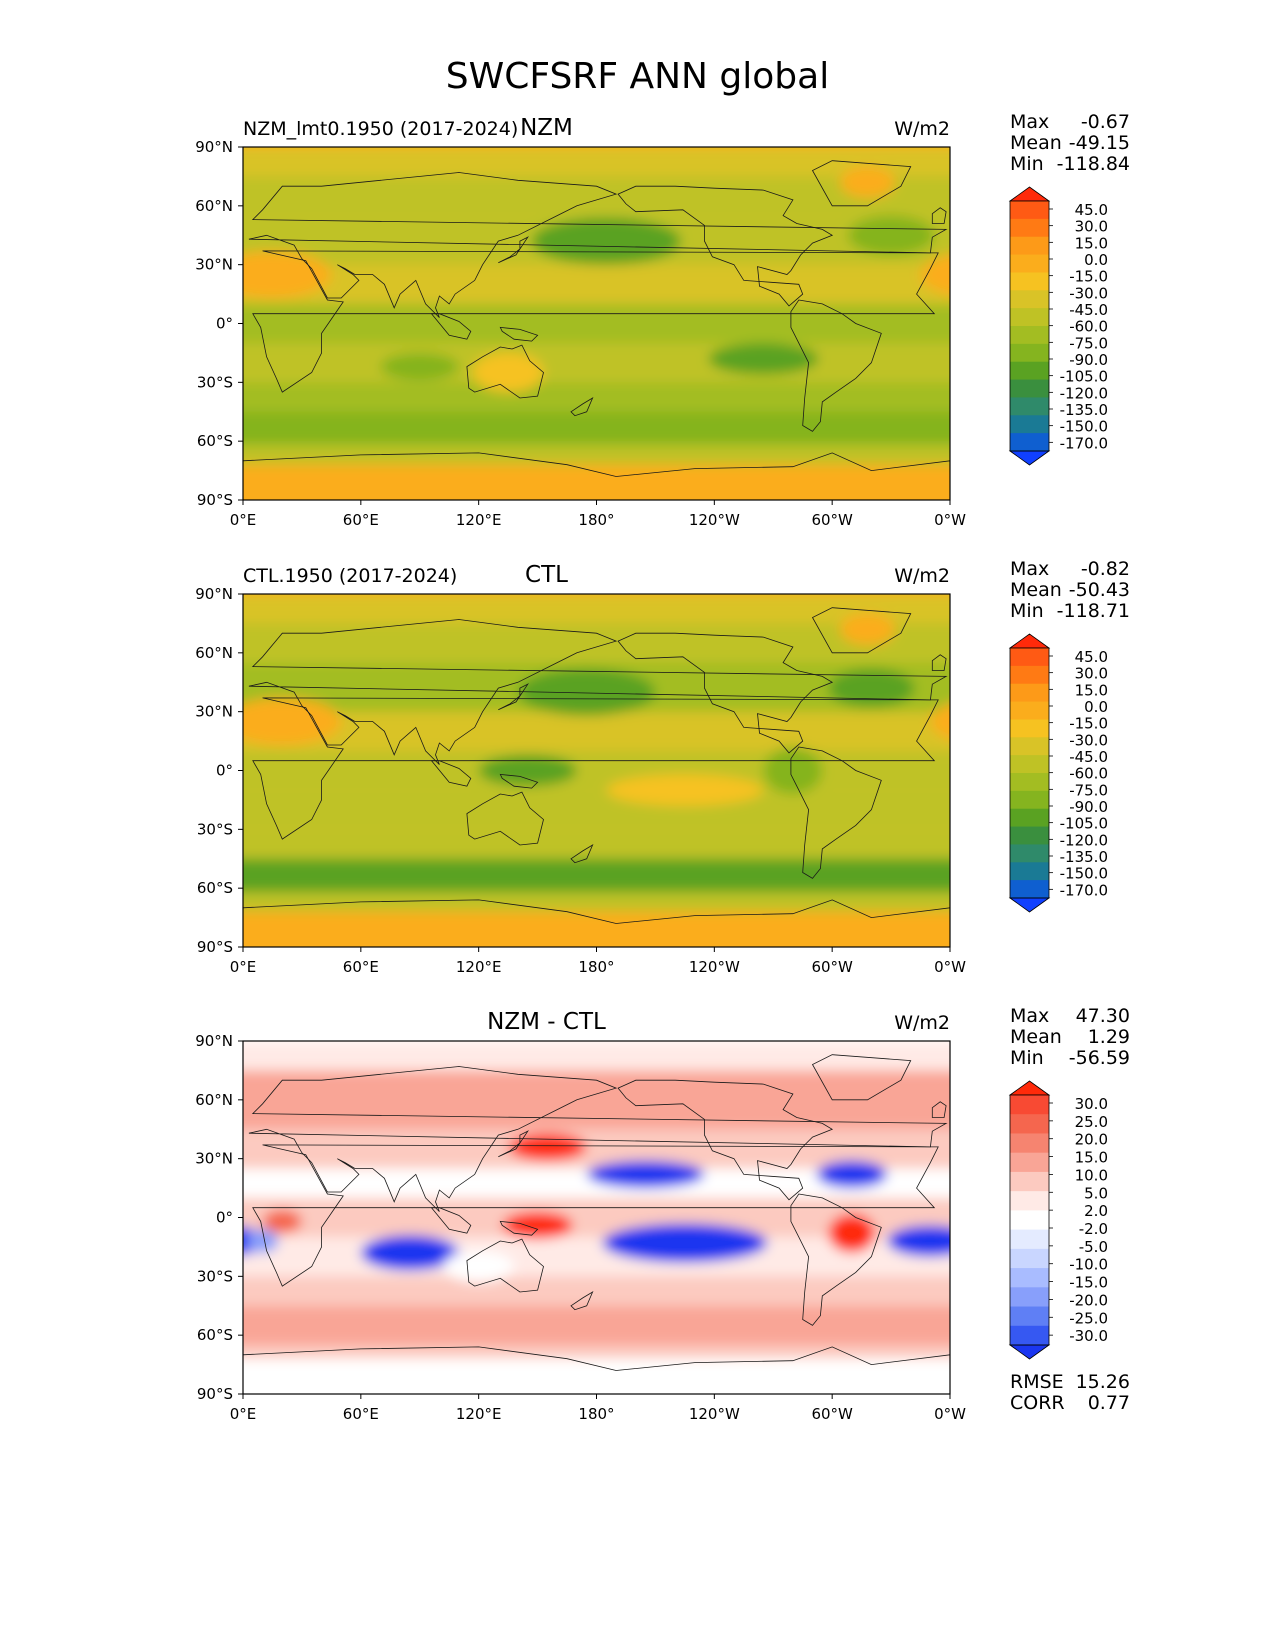 The image size is (1275, 1650). Describe the element at coordinates (1088, 327) in the screenshot. I see `colorbar-tick-label: -60.0` at that location.